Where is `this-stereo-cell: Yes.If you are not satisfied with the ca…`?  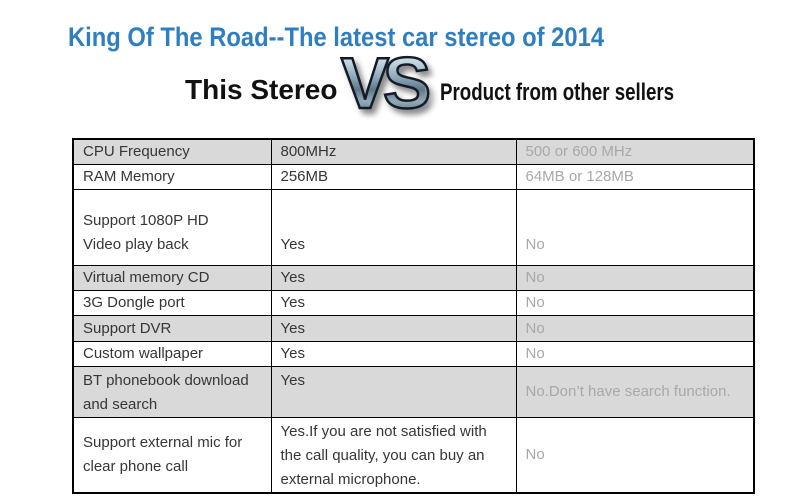 this-stereo-cell: Yes.If you are not satisfied with the ca… is located at coordinates (393, 455).